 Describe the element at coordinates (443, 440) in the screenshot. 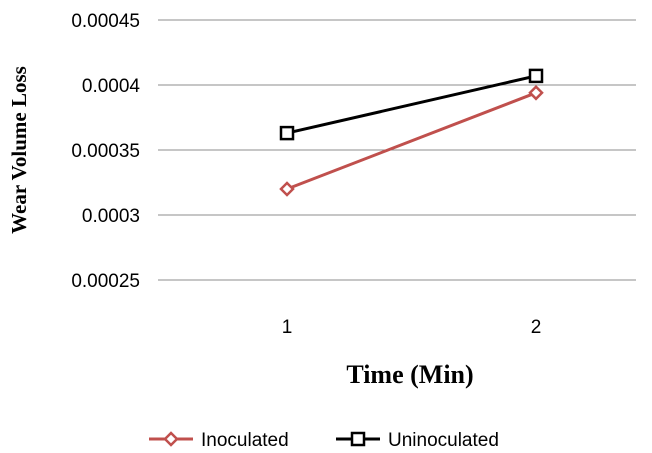

I see `legend-uninoculated-label: Uninoculated` at that location.